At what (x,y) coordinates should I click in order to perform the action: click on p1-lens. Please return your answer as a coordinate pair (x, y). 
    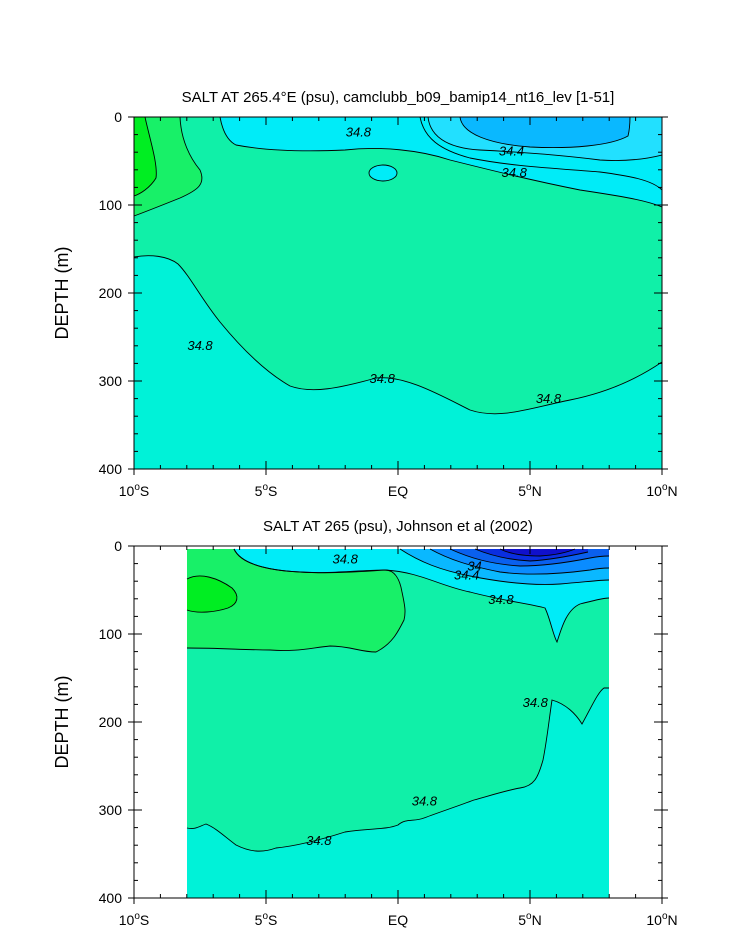
    Looking at the image, I should click on (383, 173).